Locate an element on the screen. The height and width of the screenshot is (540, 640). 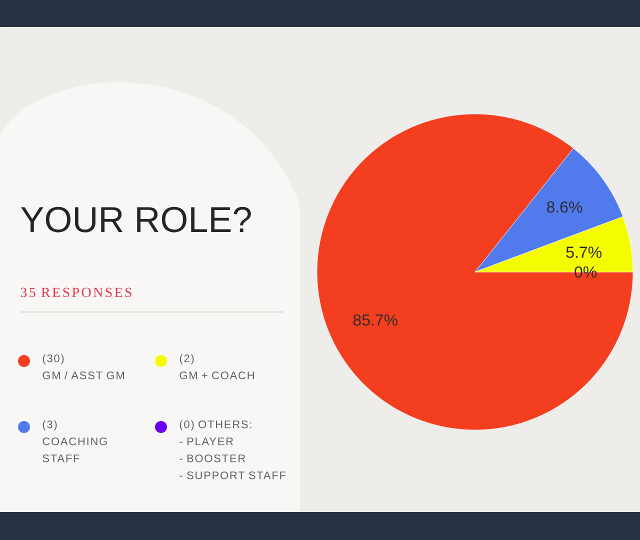
text: 0% is located at coordinates (585, 272).